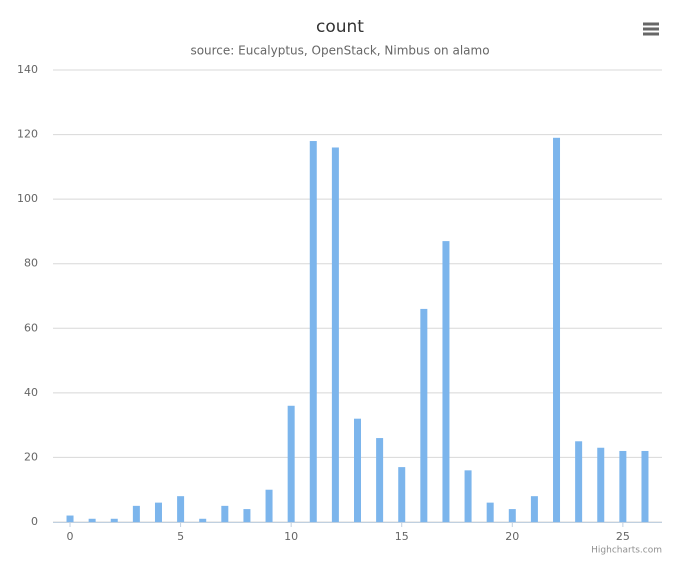 This screenshot has height=566, width=680. I want to click on y-tick-label: 60, so click(31, 327).